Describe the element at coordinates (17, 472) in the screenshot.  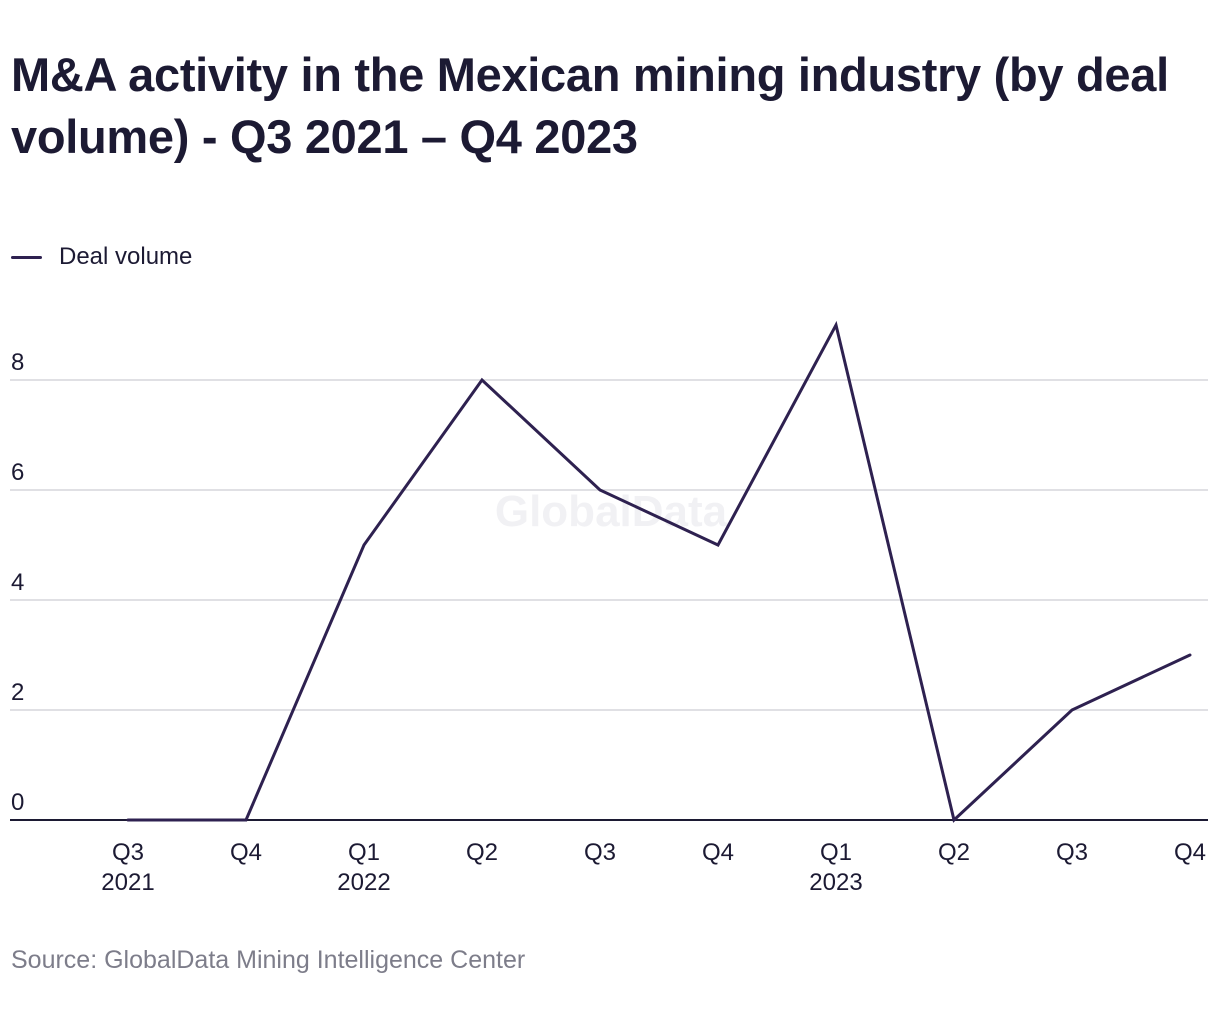
I see `y-tick-label: 6` at that location.